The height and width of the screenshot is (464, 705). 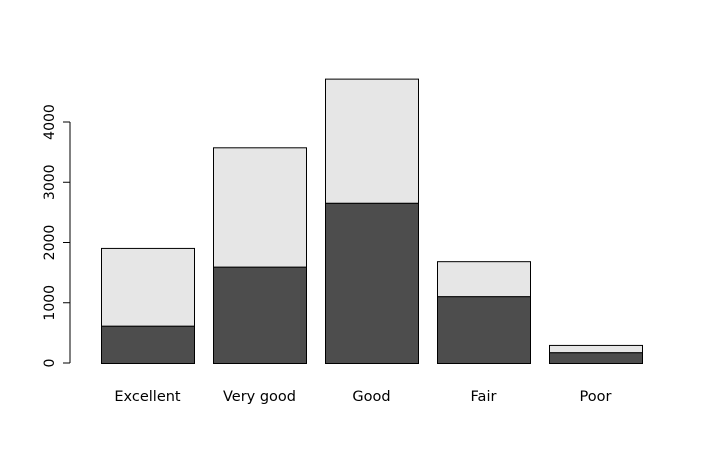 I want to click on y-tick-label: 2000, so click(x=50, y=243).